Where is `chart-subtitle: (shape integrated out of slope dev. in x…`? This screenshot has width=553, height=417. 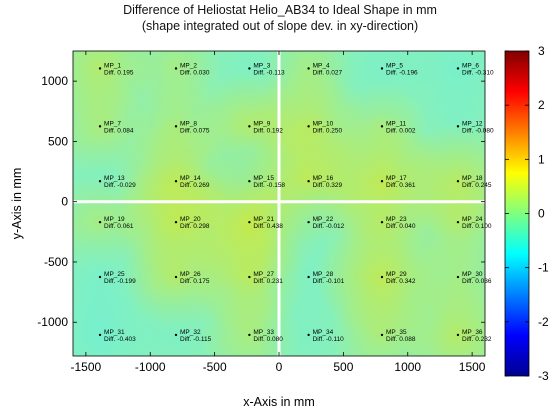
chart-subtitle: (shape integrated out of slope dev. in x… is located at coordinates (280, 26).